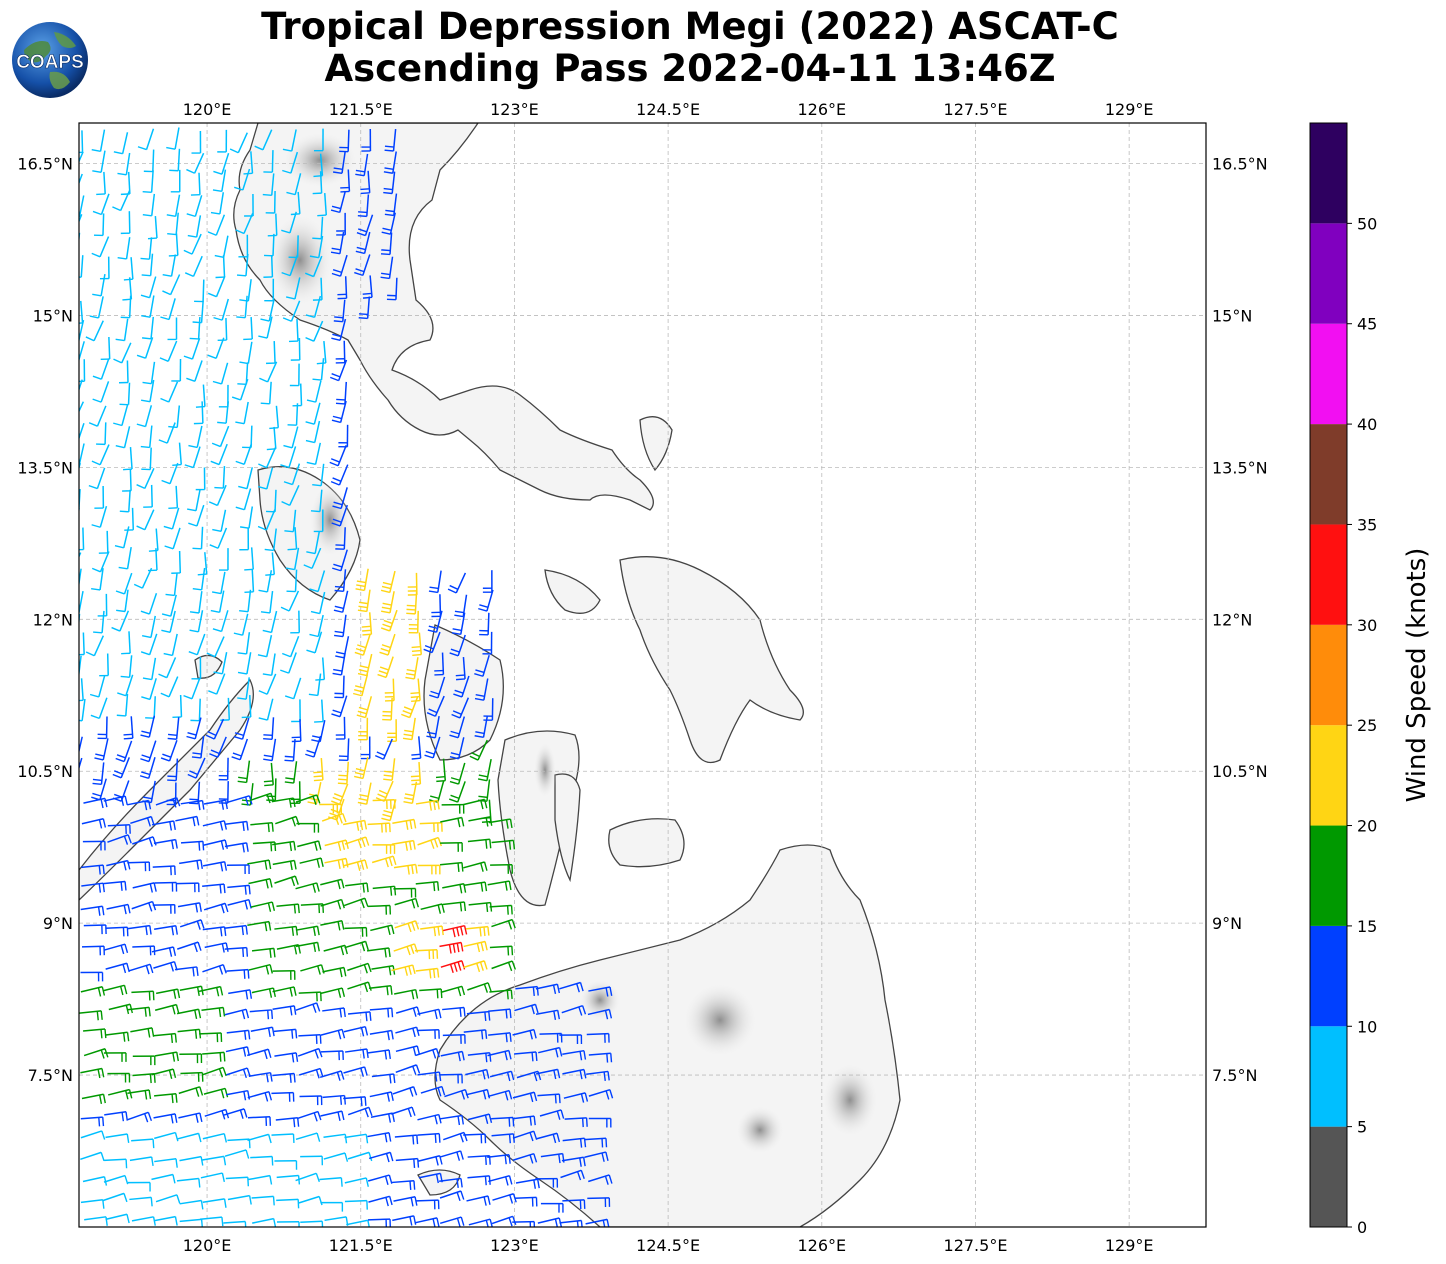 The height and width of the screenshot is (1264, 1446). I want to click on lat-tick-right: 7.5°N, so click(1234, 1075).